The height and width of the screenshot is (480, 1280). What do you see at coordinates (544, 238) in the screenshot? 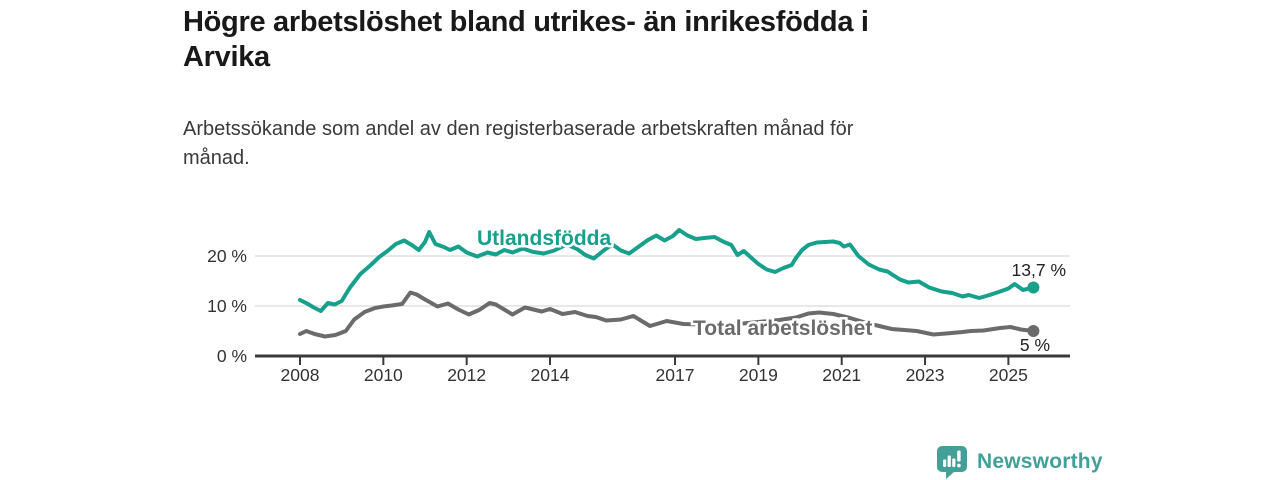
I see `series-utlandsfodda-label: Utlandsfödda` at bounding box center [544, 238].